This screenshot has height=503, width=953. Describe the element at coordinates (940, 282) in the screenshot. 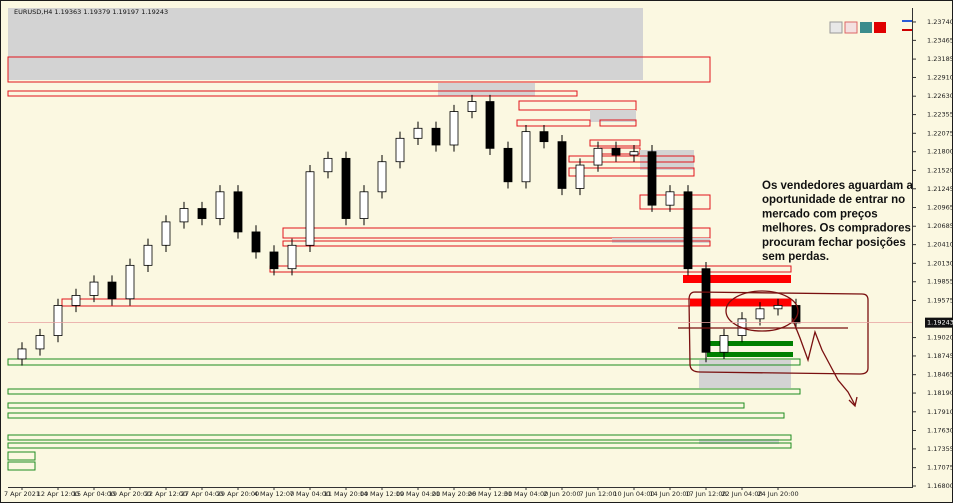

I see `y-tick-label: 1.19855` at that location.